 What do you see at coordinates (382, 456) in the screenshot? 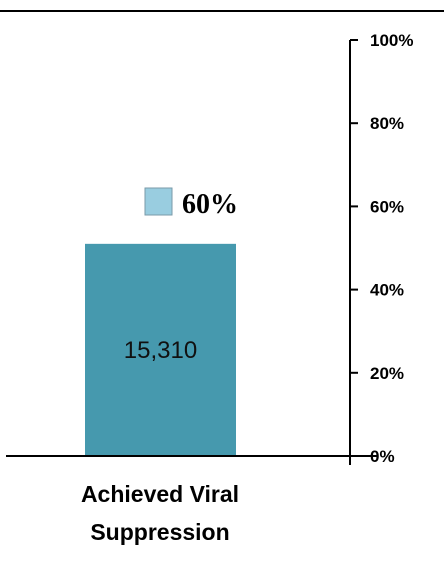
I see `y-tick-label: 0%` at bounding box center [382, 456].